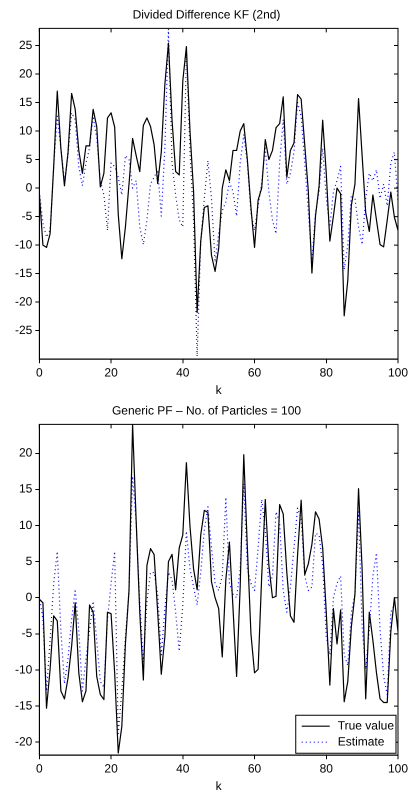 This screenshot has height=805, width=419. I want to click on legend-label: True value, so click(366, 725).